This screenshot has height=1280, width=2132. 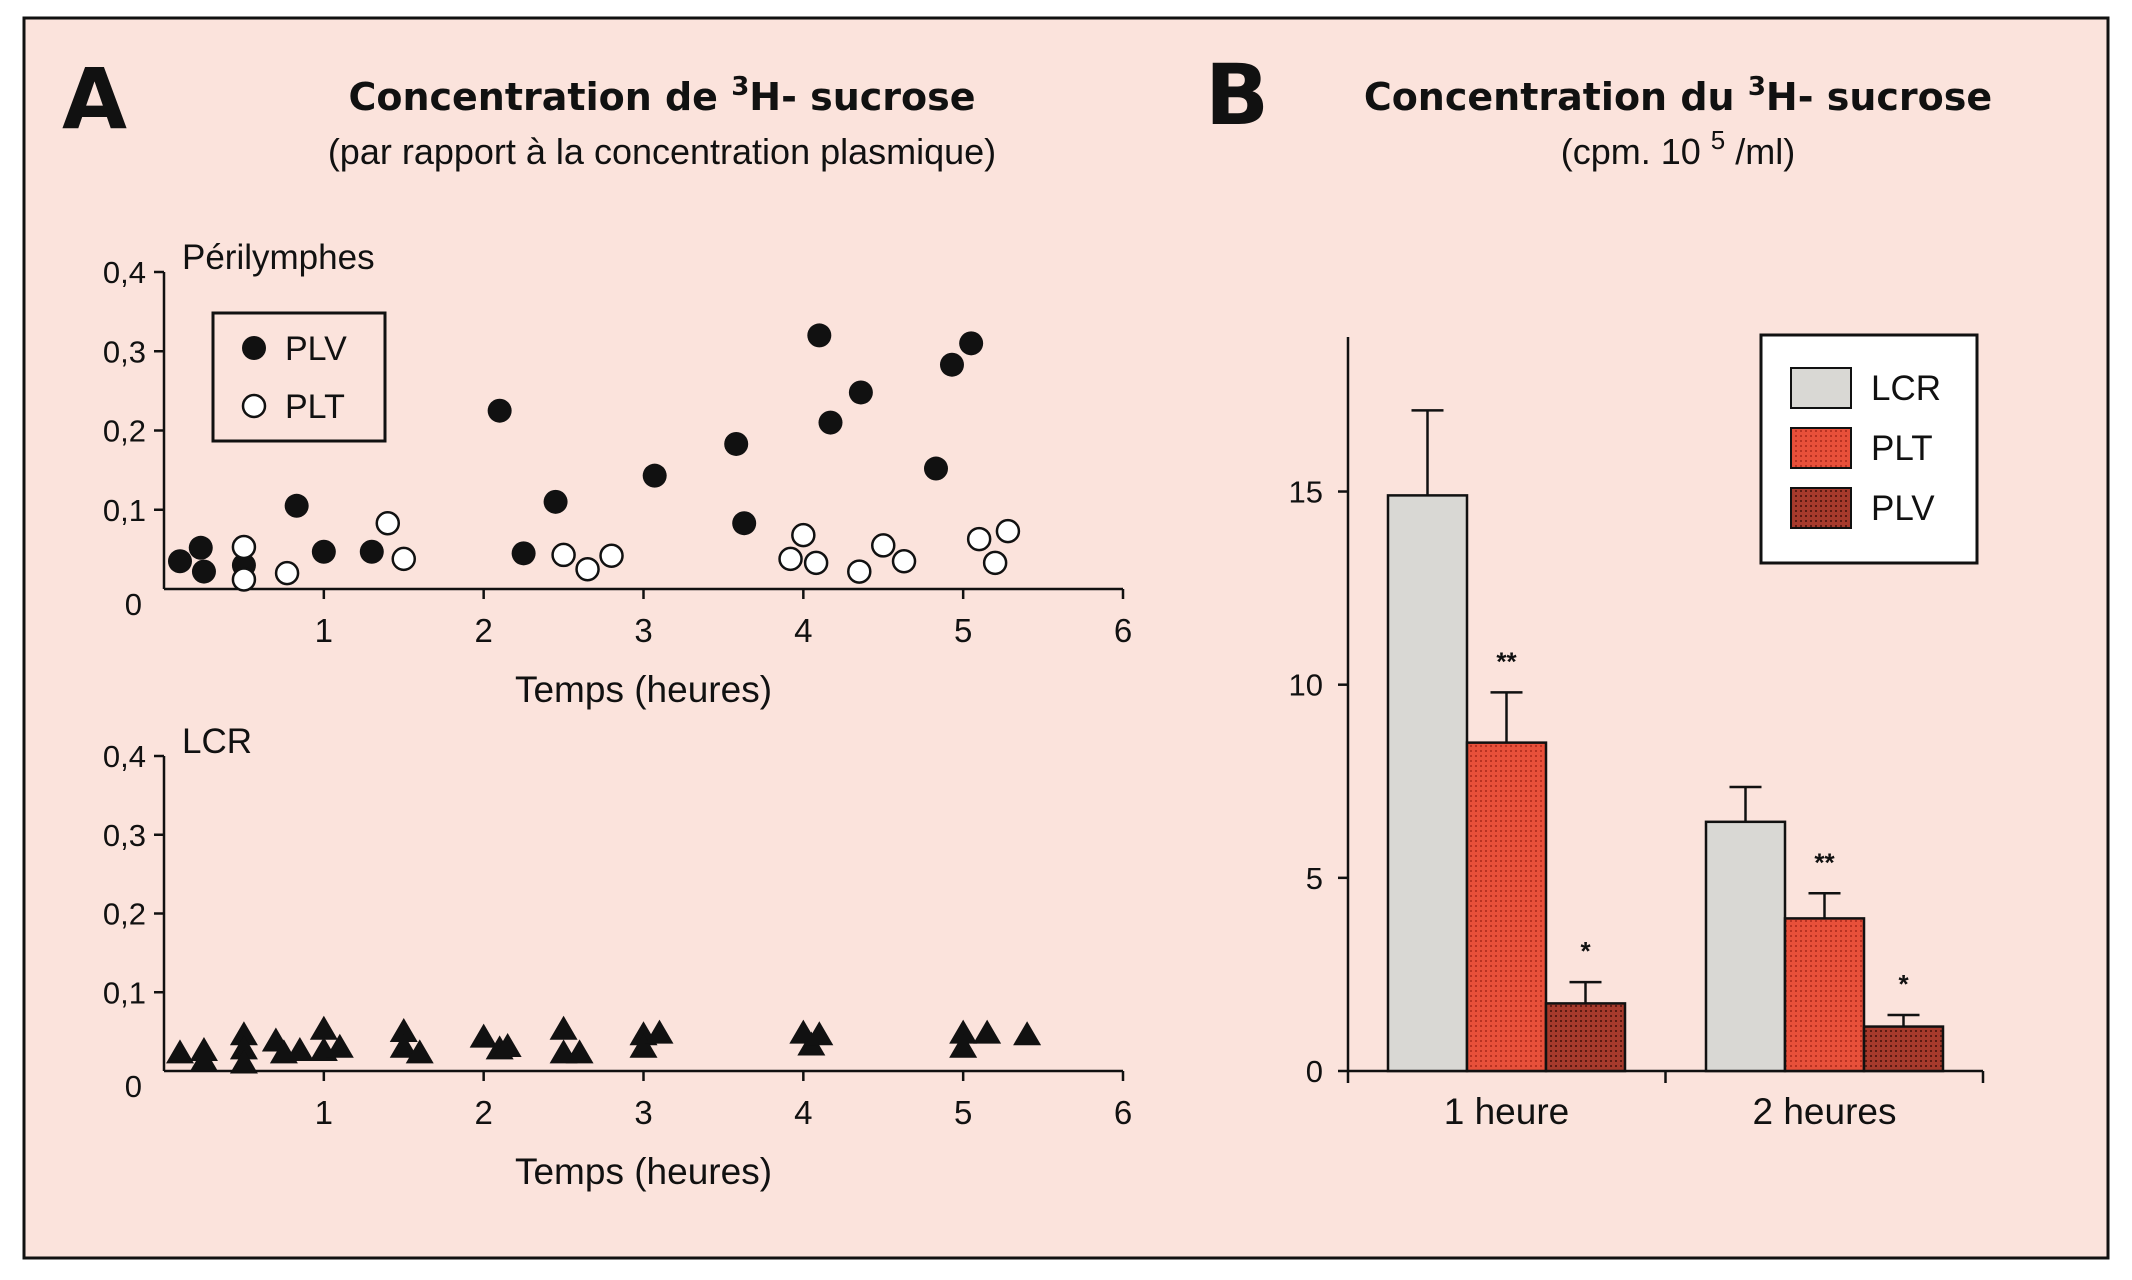 What do you see at coordinates (1825, 1111) in the screenshot?
I see `category-label: 2 heures` at bounding box center [1825, 1111].